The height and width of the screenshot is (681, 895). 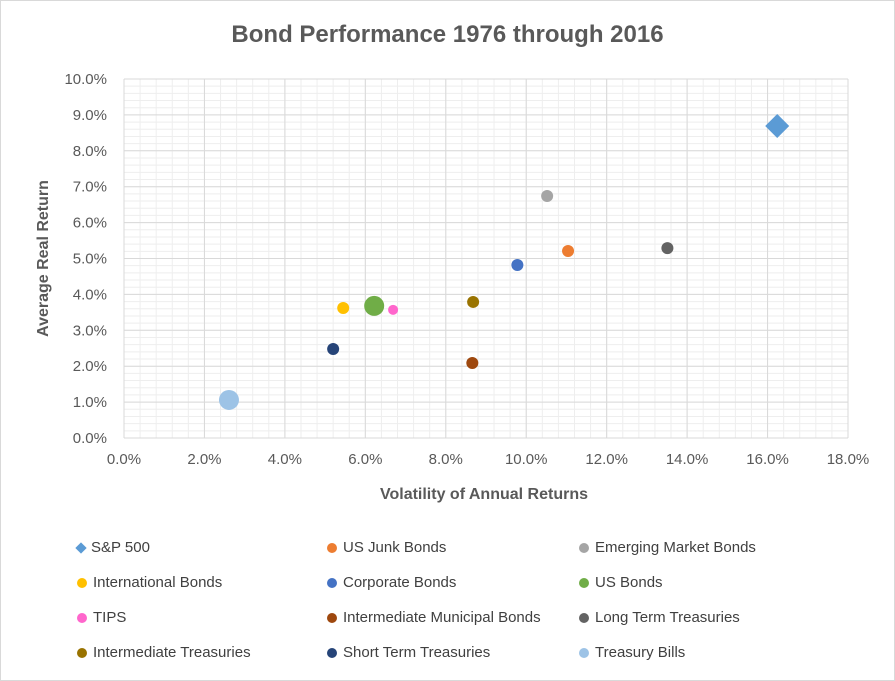 I want to click on legend-label: Intermediate Treasuries, so click(x=172, y=652).